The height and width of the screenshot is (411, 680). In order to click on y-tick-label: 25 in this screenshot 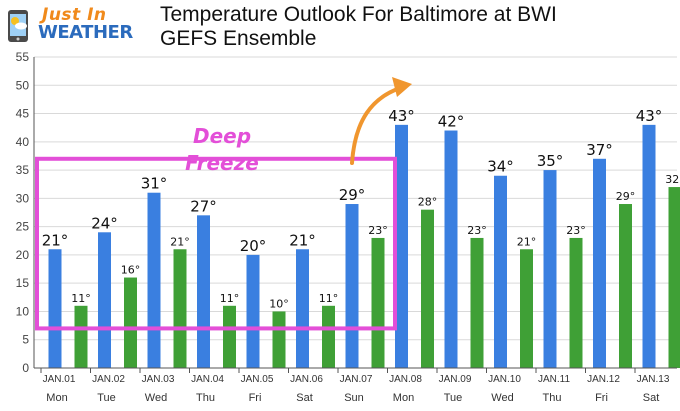, I will do `click(23, 227)`.